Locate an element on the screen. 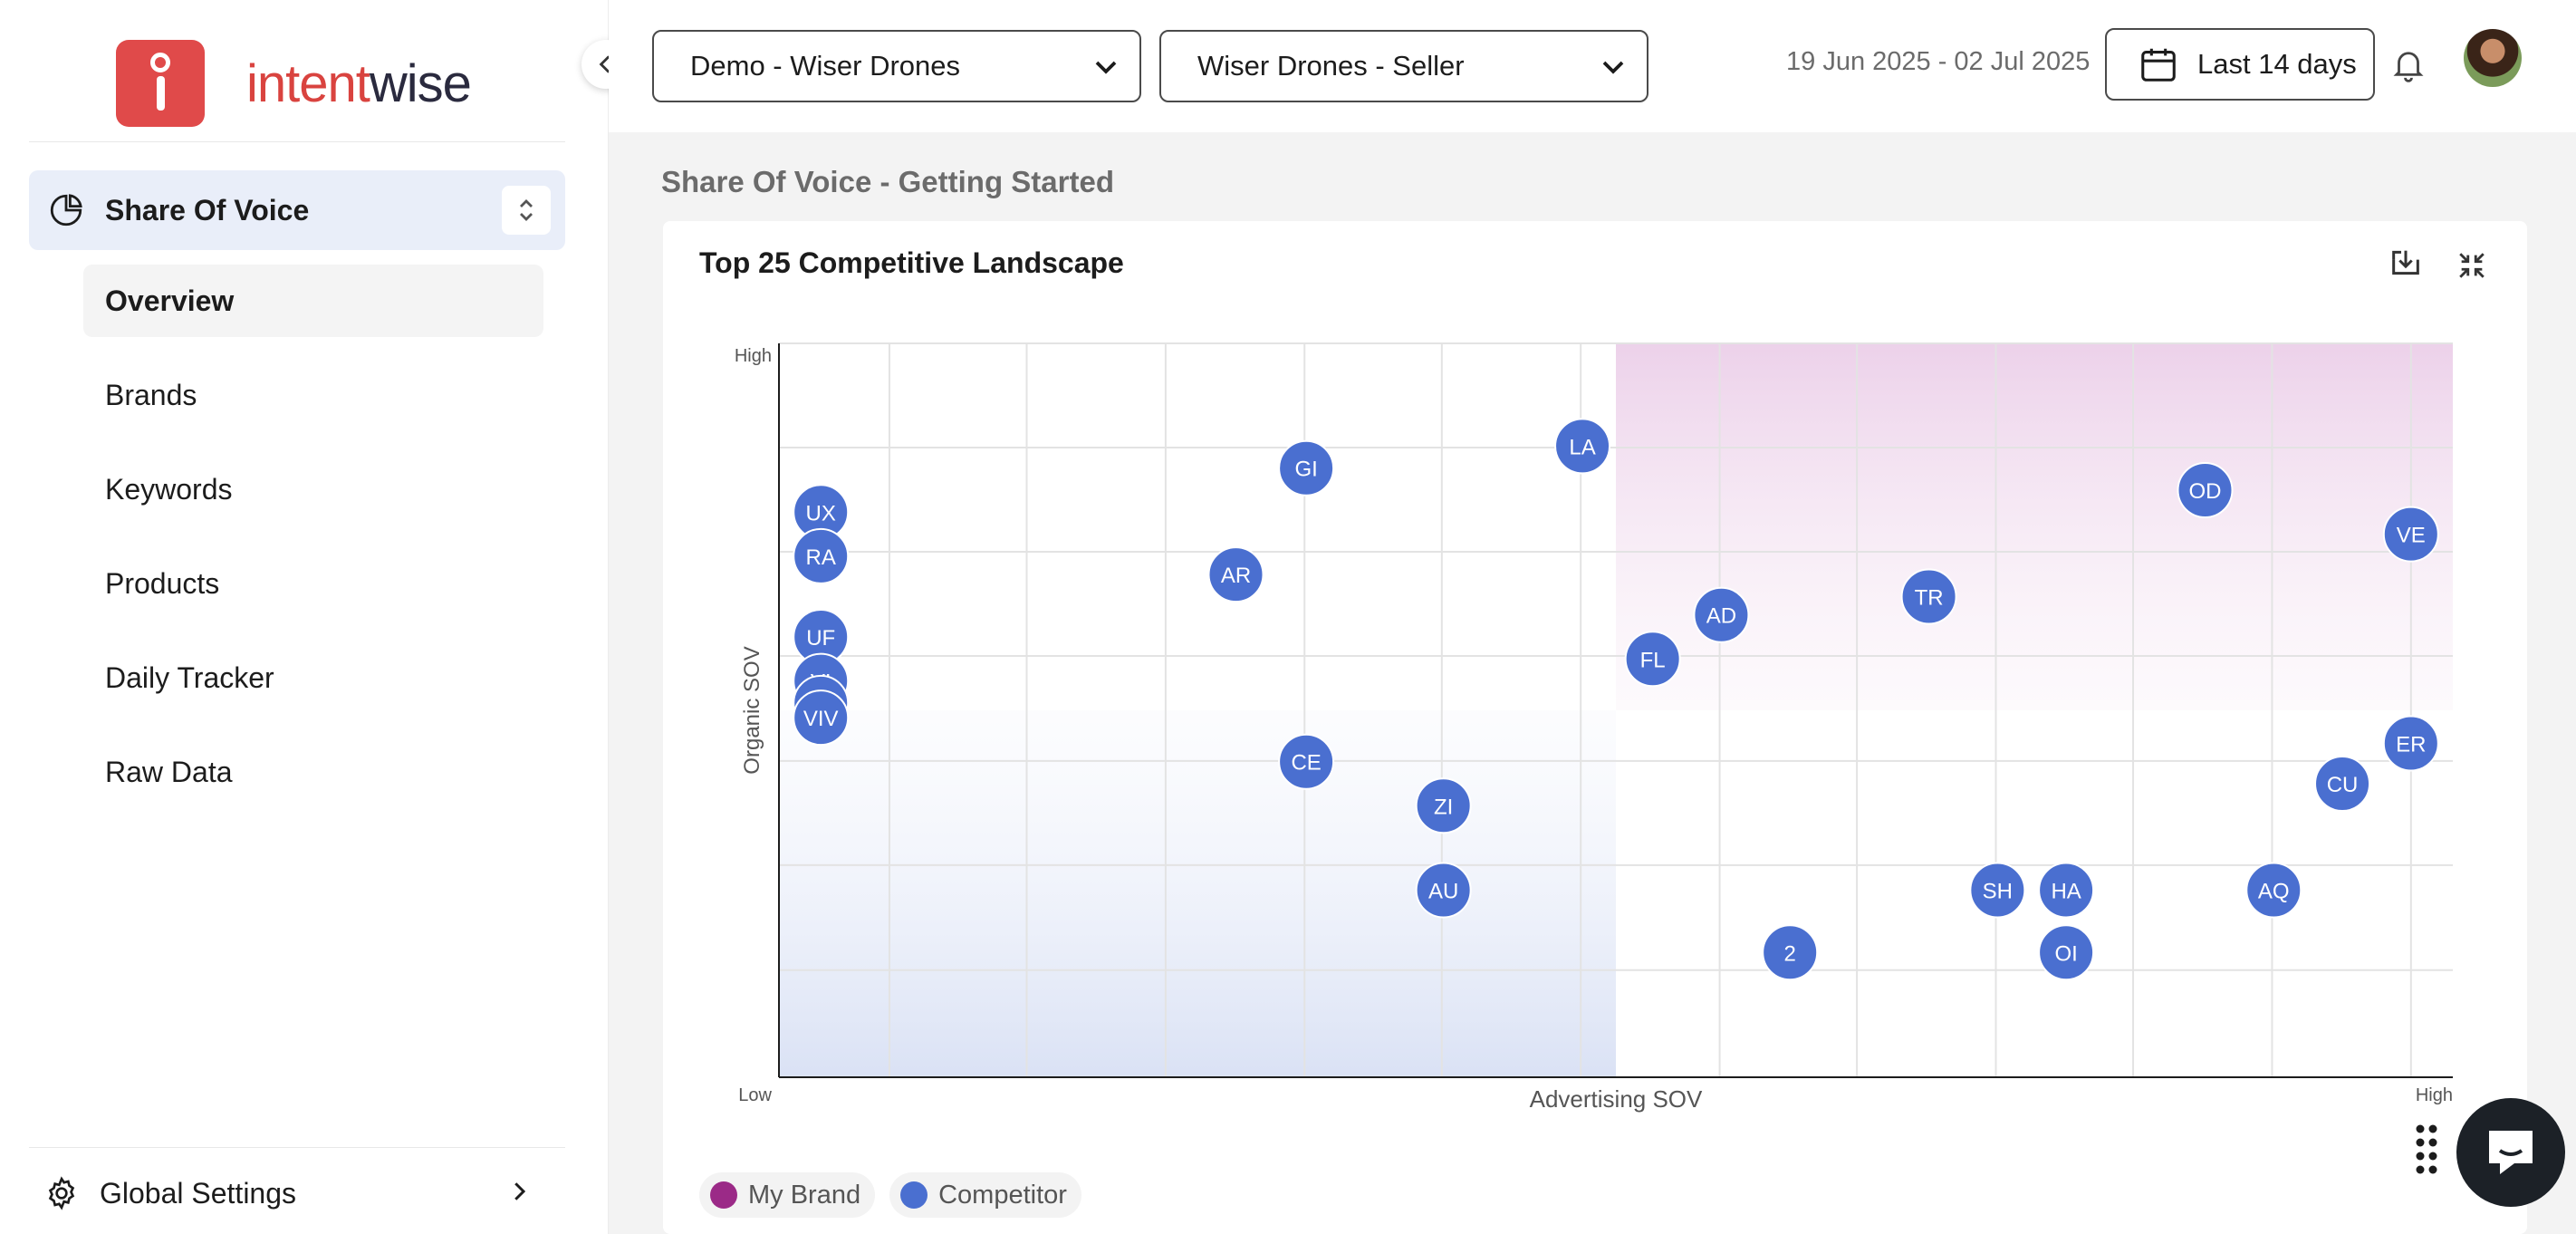 The height and width of the screenshot is (1234, 2576). sidebar-item-keywords: Keywords is located at coordinates (169, 489).